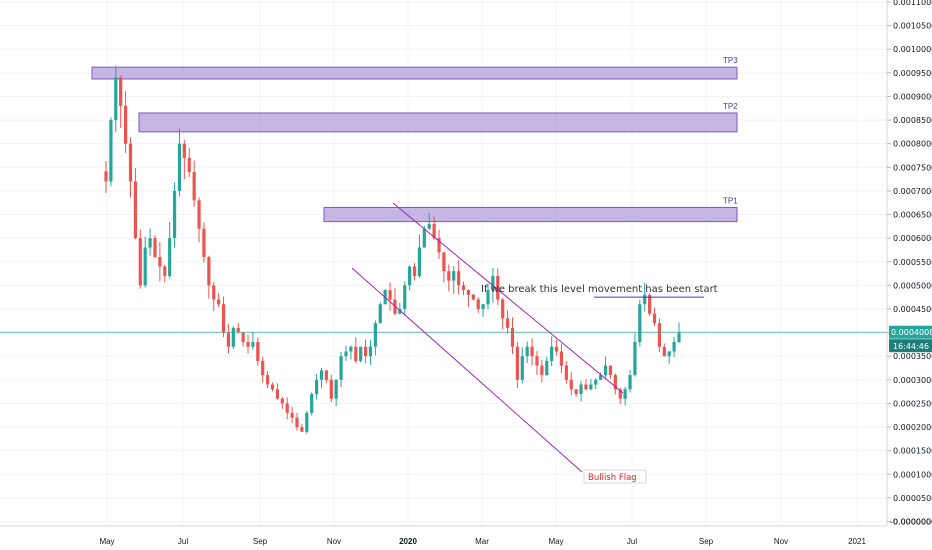  Describe the element at coordinates (912, 191) in the screenshot. I see `price-tick-label: 0.0007000` at that location.